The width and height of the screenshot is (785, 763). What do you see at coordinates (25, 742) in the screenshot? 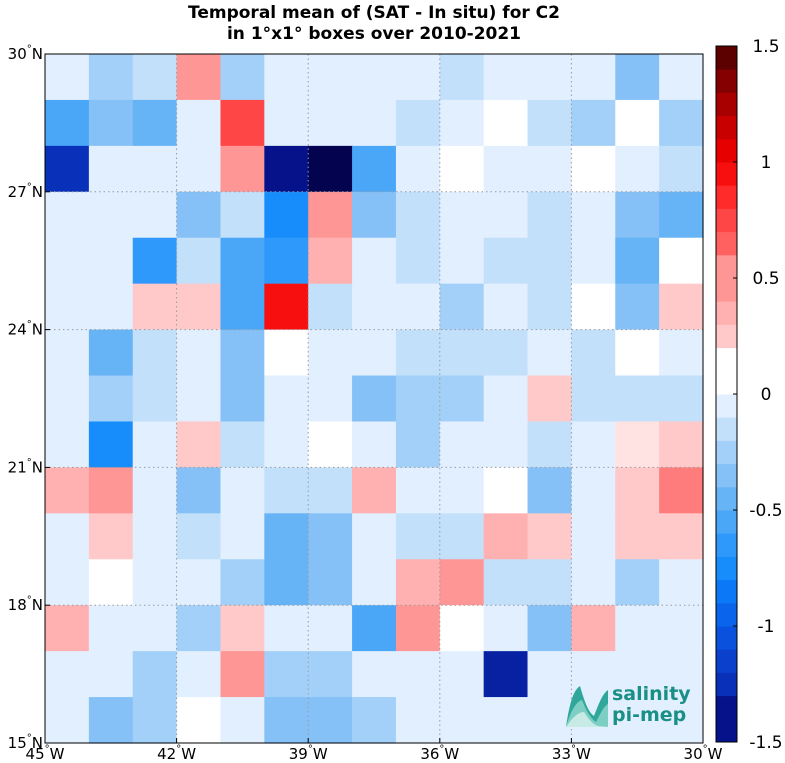
I see `y-tick-label: 15°N` at bounding box center [25, 742].